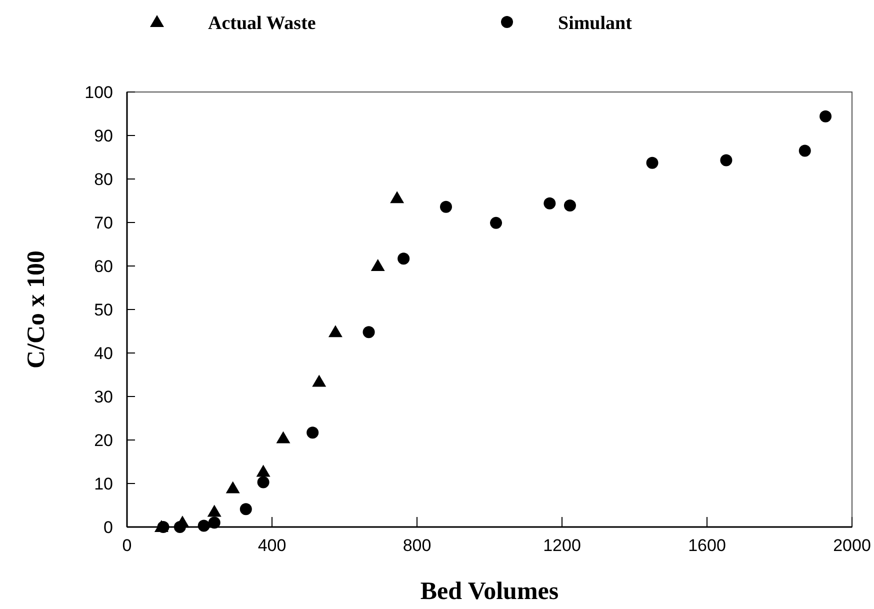 Image resolution: width=874 pixels, height=609 pixels. I want to click on y-tick-label: 100, so click(98, 92).